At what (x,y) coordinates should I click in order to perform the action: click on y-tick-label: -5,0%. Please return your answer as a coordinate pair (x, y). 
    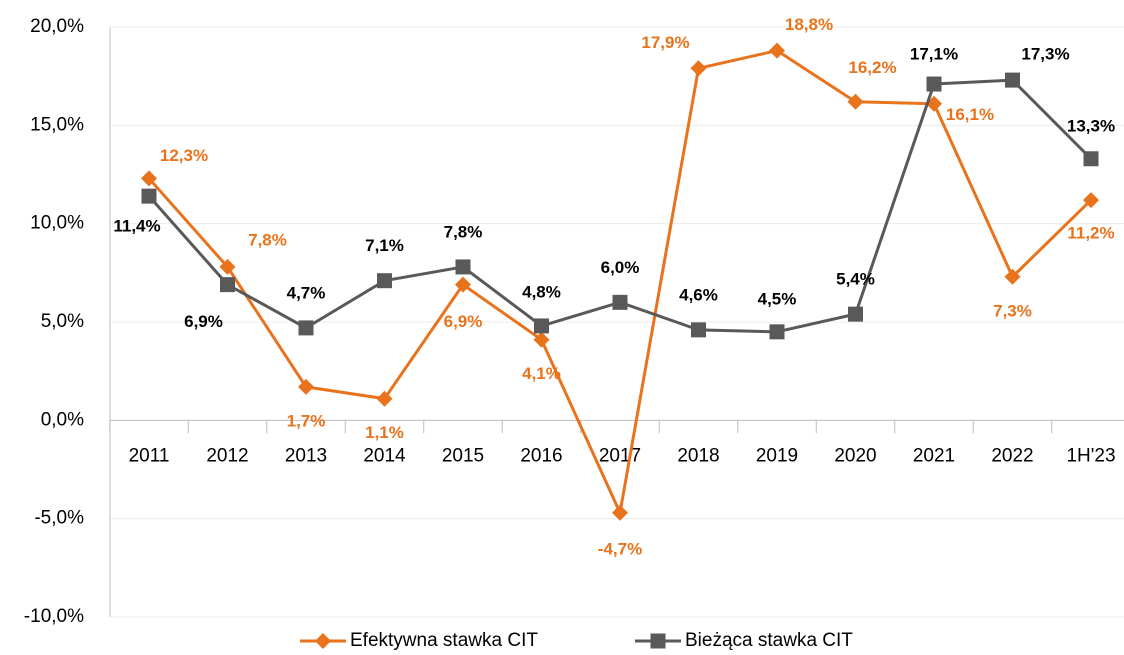
    Looking at the image, I should click on (59, 518).